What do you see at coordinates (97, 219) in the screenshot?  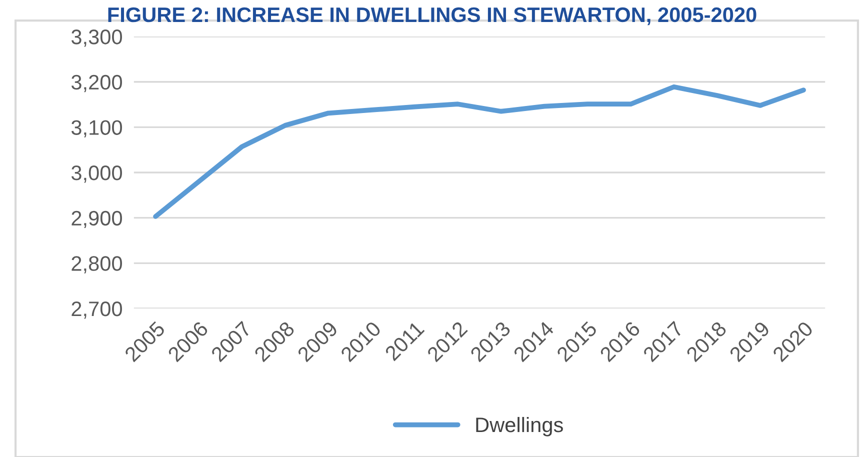 I see `y-tick-label: 2,900` at bounding box center [97, 219].